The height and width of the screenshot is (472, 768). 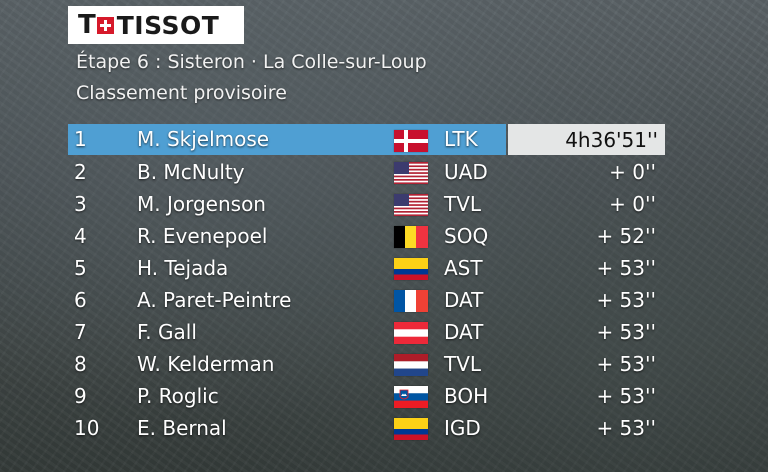 I want to click on team-code: LTK, so click(x=461, y=139).